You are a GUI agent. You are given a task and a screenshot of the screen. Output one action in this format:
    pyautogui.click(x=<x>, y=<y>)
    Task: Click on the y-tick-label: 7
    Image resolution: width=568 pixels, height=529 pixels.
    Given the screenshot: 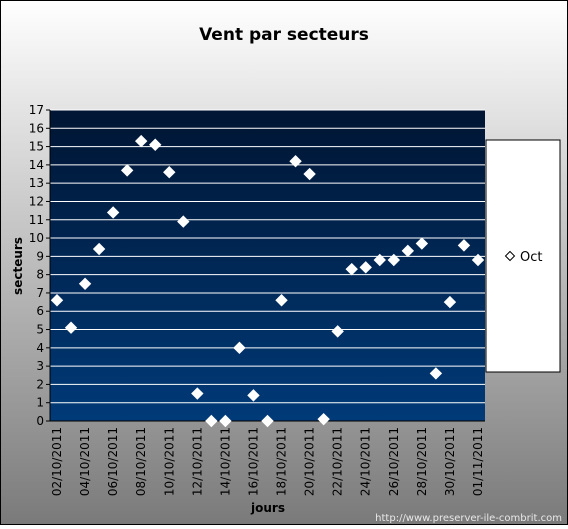 What is the action you would take?
    pyautogui.click(x=40, y=293)
    